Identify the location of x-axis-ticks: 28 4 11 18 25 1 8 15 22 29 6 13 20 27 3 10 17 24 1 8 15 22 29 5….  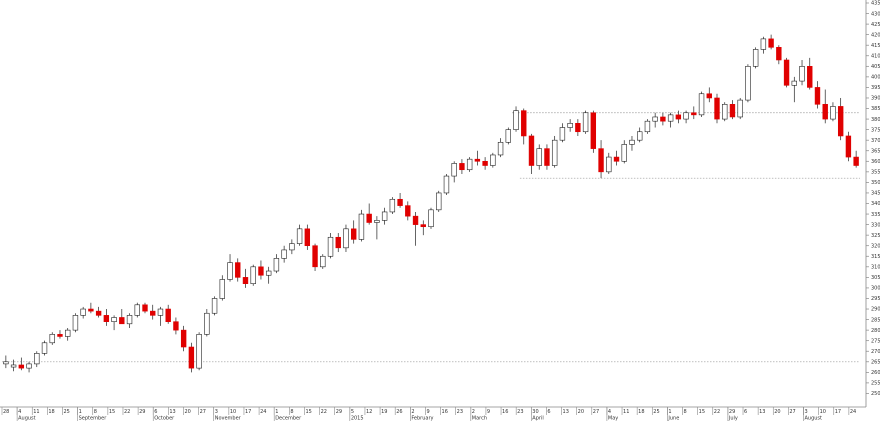
(428, 414).